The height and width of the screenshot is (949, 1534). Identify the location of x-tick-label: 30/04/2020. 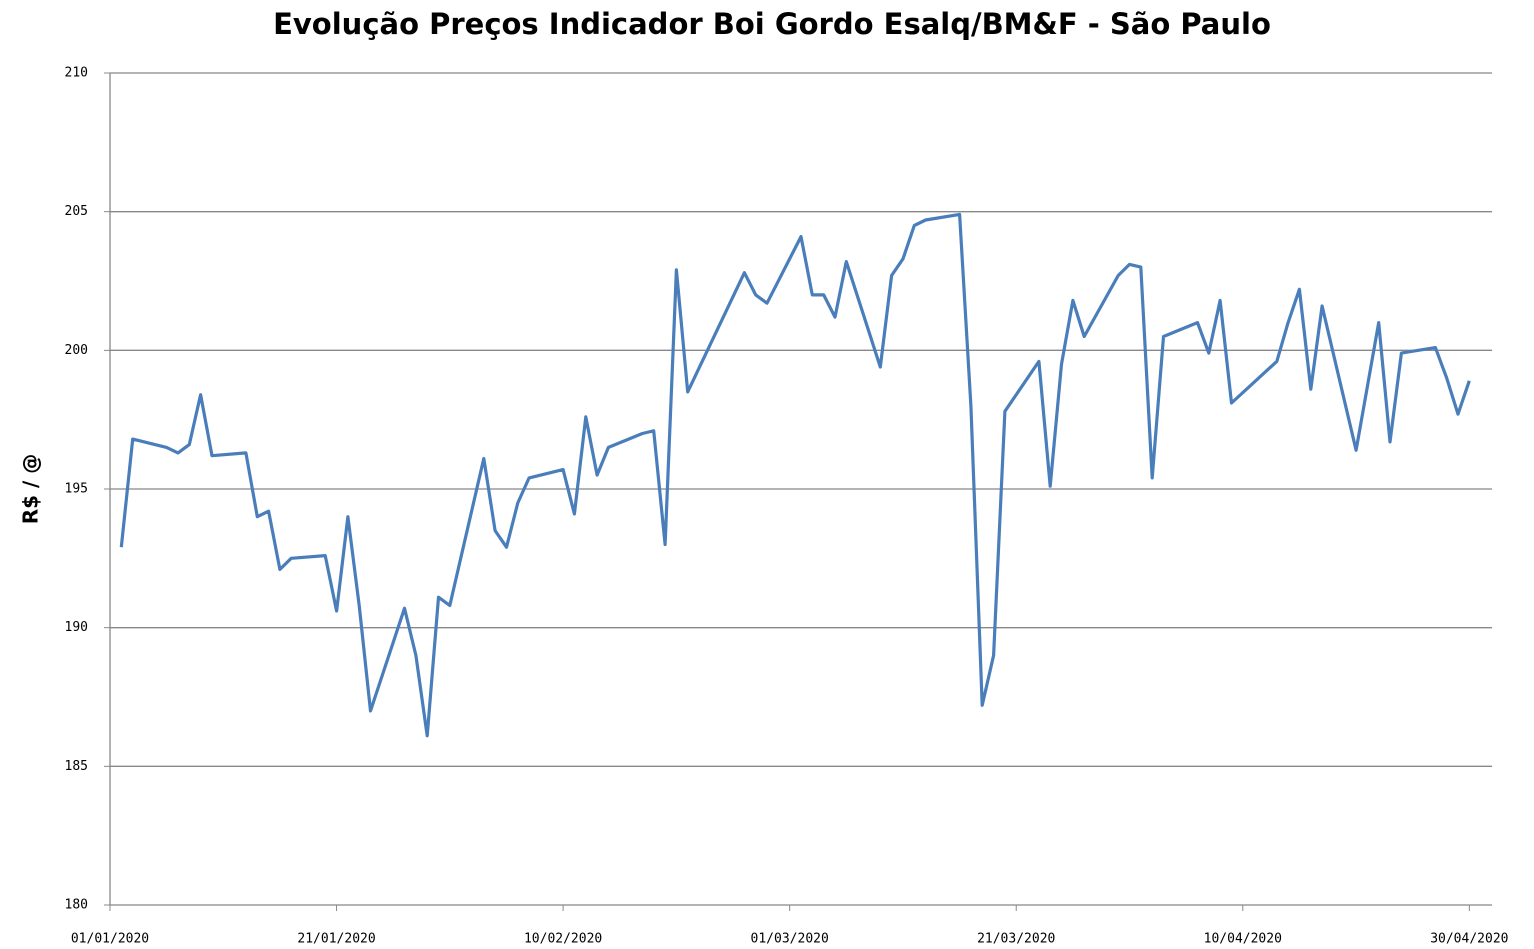
(1469, 939).